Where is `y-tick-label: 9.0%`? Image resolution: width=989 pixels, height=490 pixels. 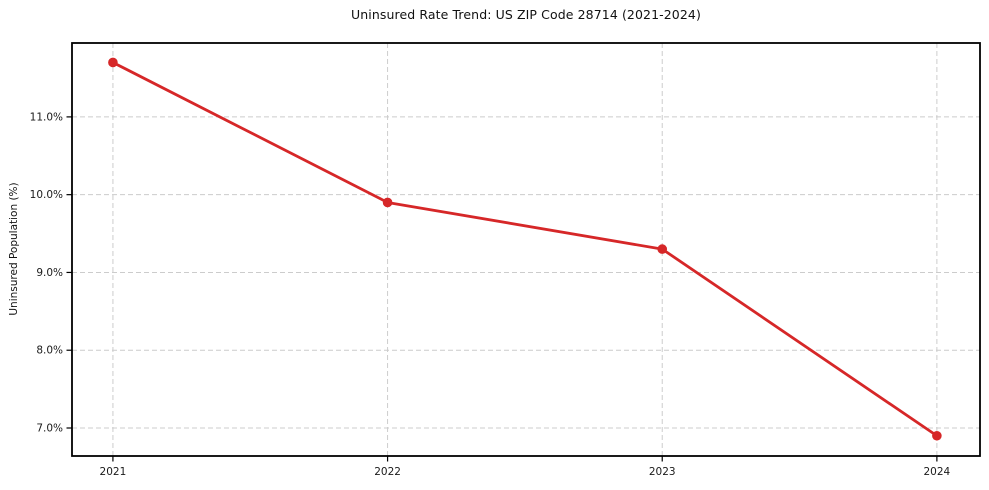 y-tick-label: 9.0% is located at coordinates (49, 273).